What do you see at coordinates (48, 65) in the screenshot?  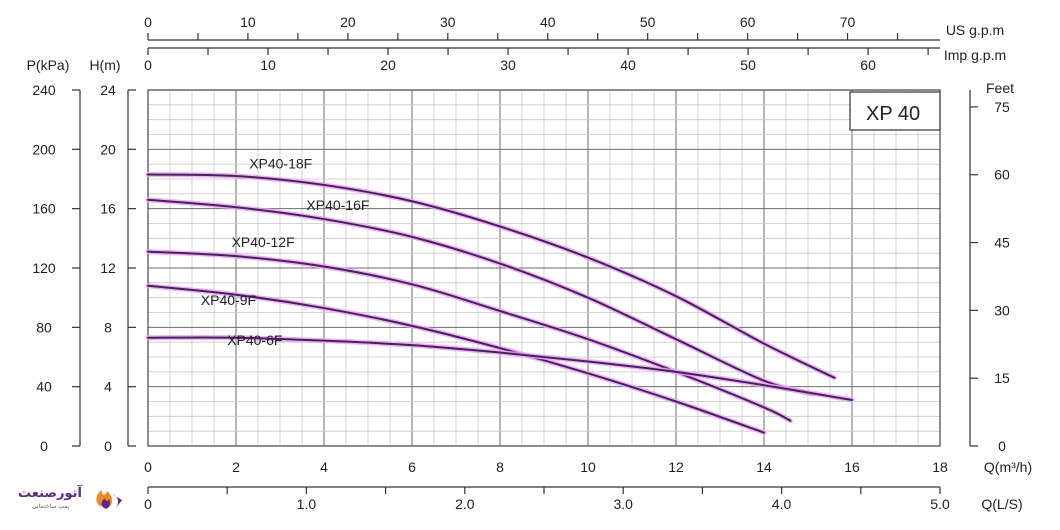 I see `p-axis-title: P(kPa)` at bounding box center [48, 65].